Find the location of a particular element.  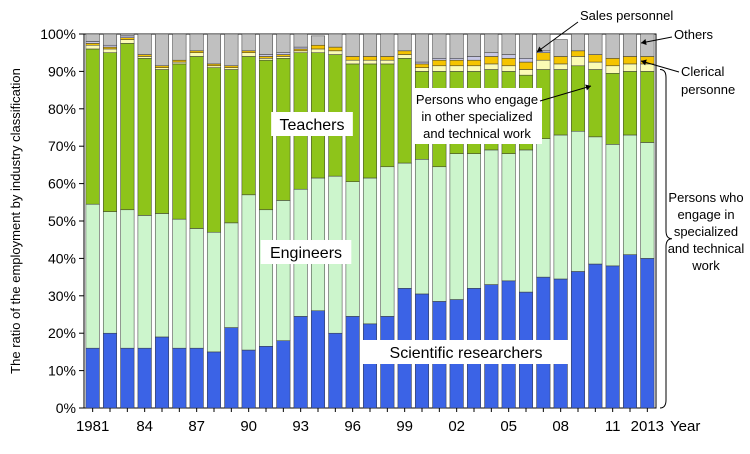

scientific-researchers-label-bg is located at coordinates (466, 352).